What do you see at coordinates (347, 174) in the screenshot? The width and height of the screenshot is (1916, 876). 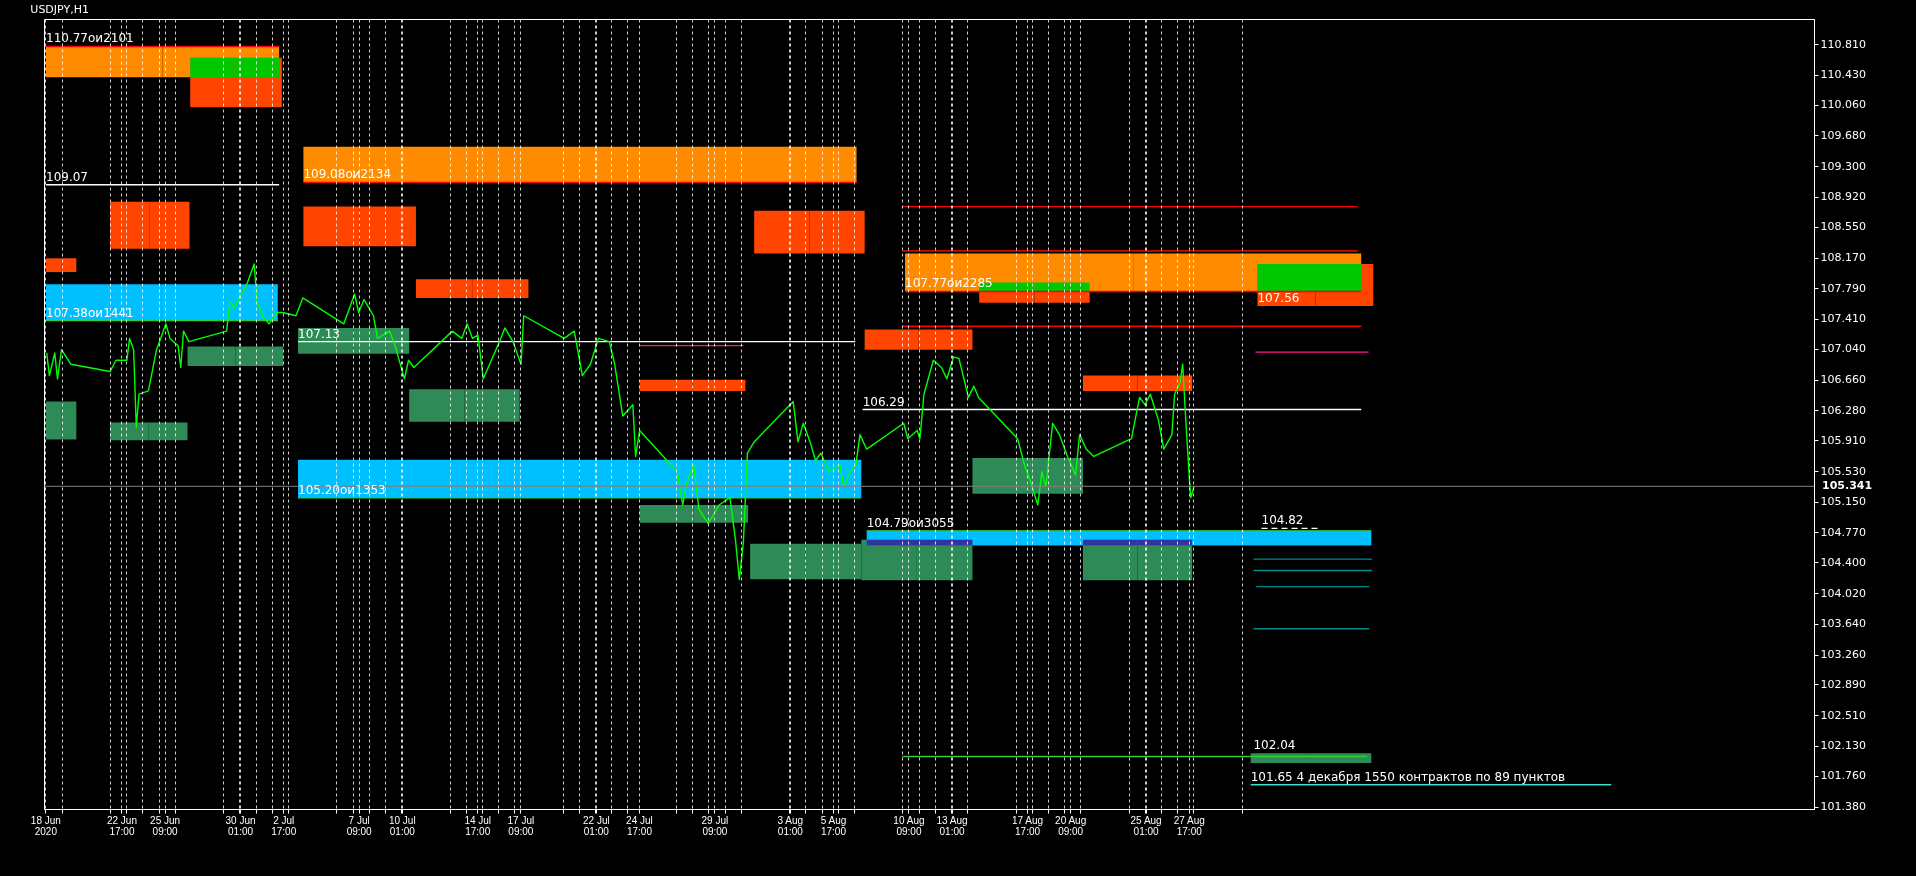 I see `annotation: 109.08ои2134` at bounding box center [347, 174].